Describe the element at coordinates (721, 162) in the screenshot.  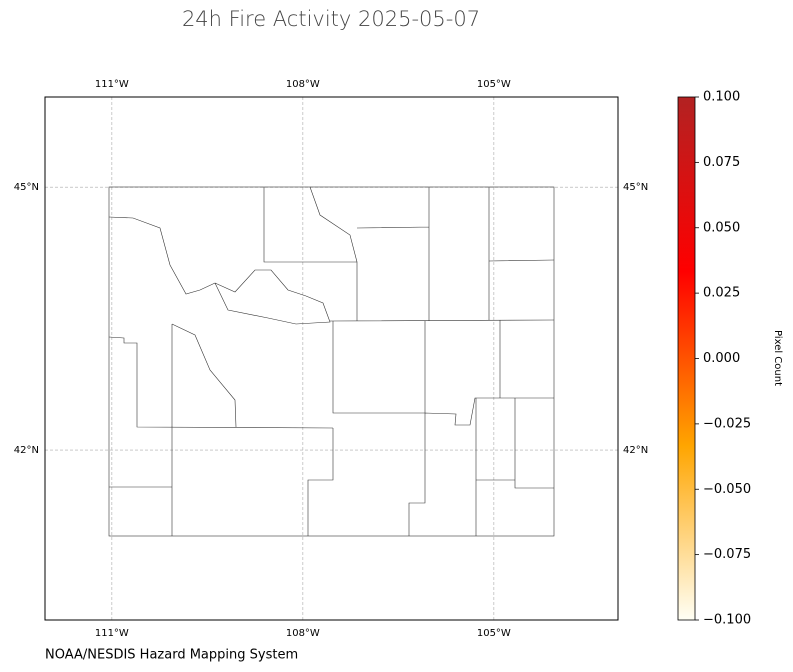
I see `colorbar-tick-label: 0.075` at that location.